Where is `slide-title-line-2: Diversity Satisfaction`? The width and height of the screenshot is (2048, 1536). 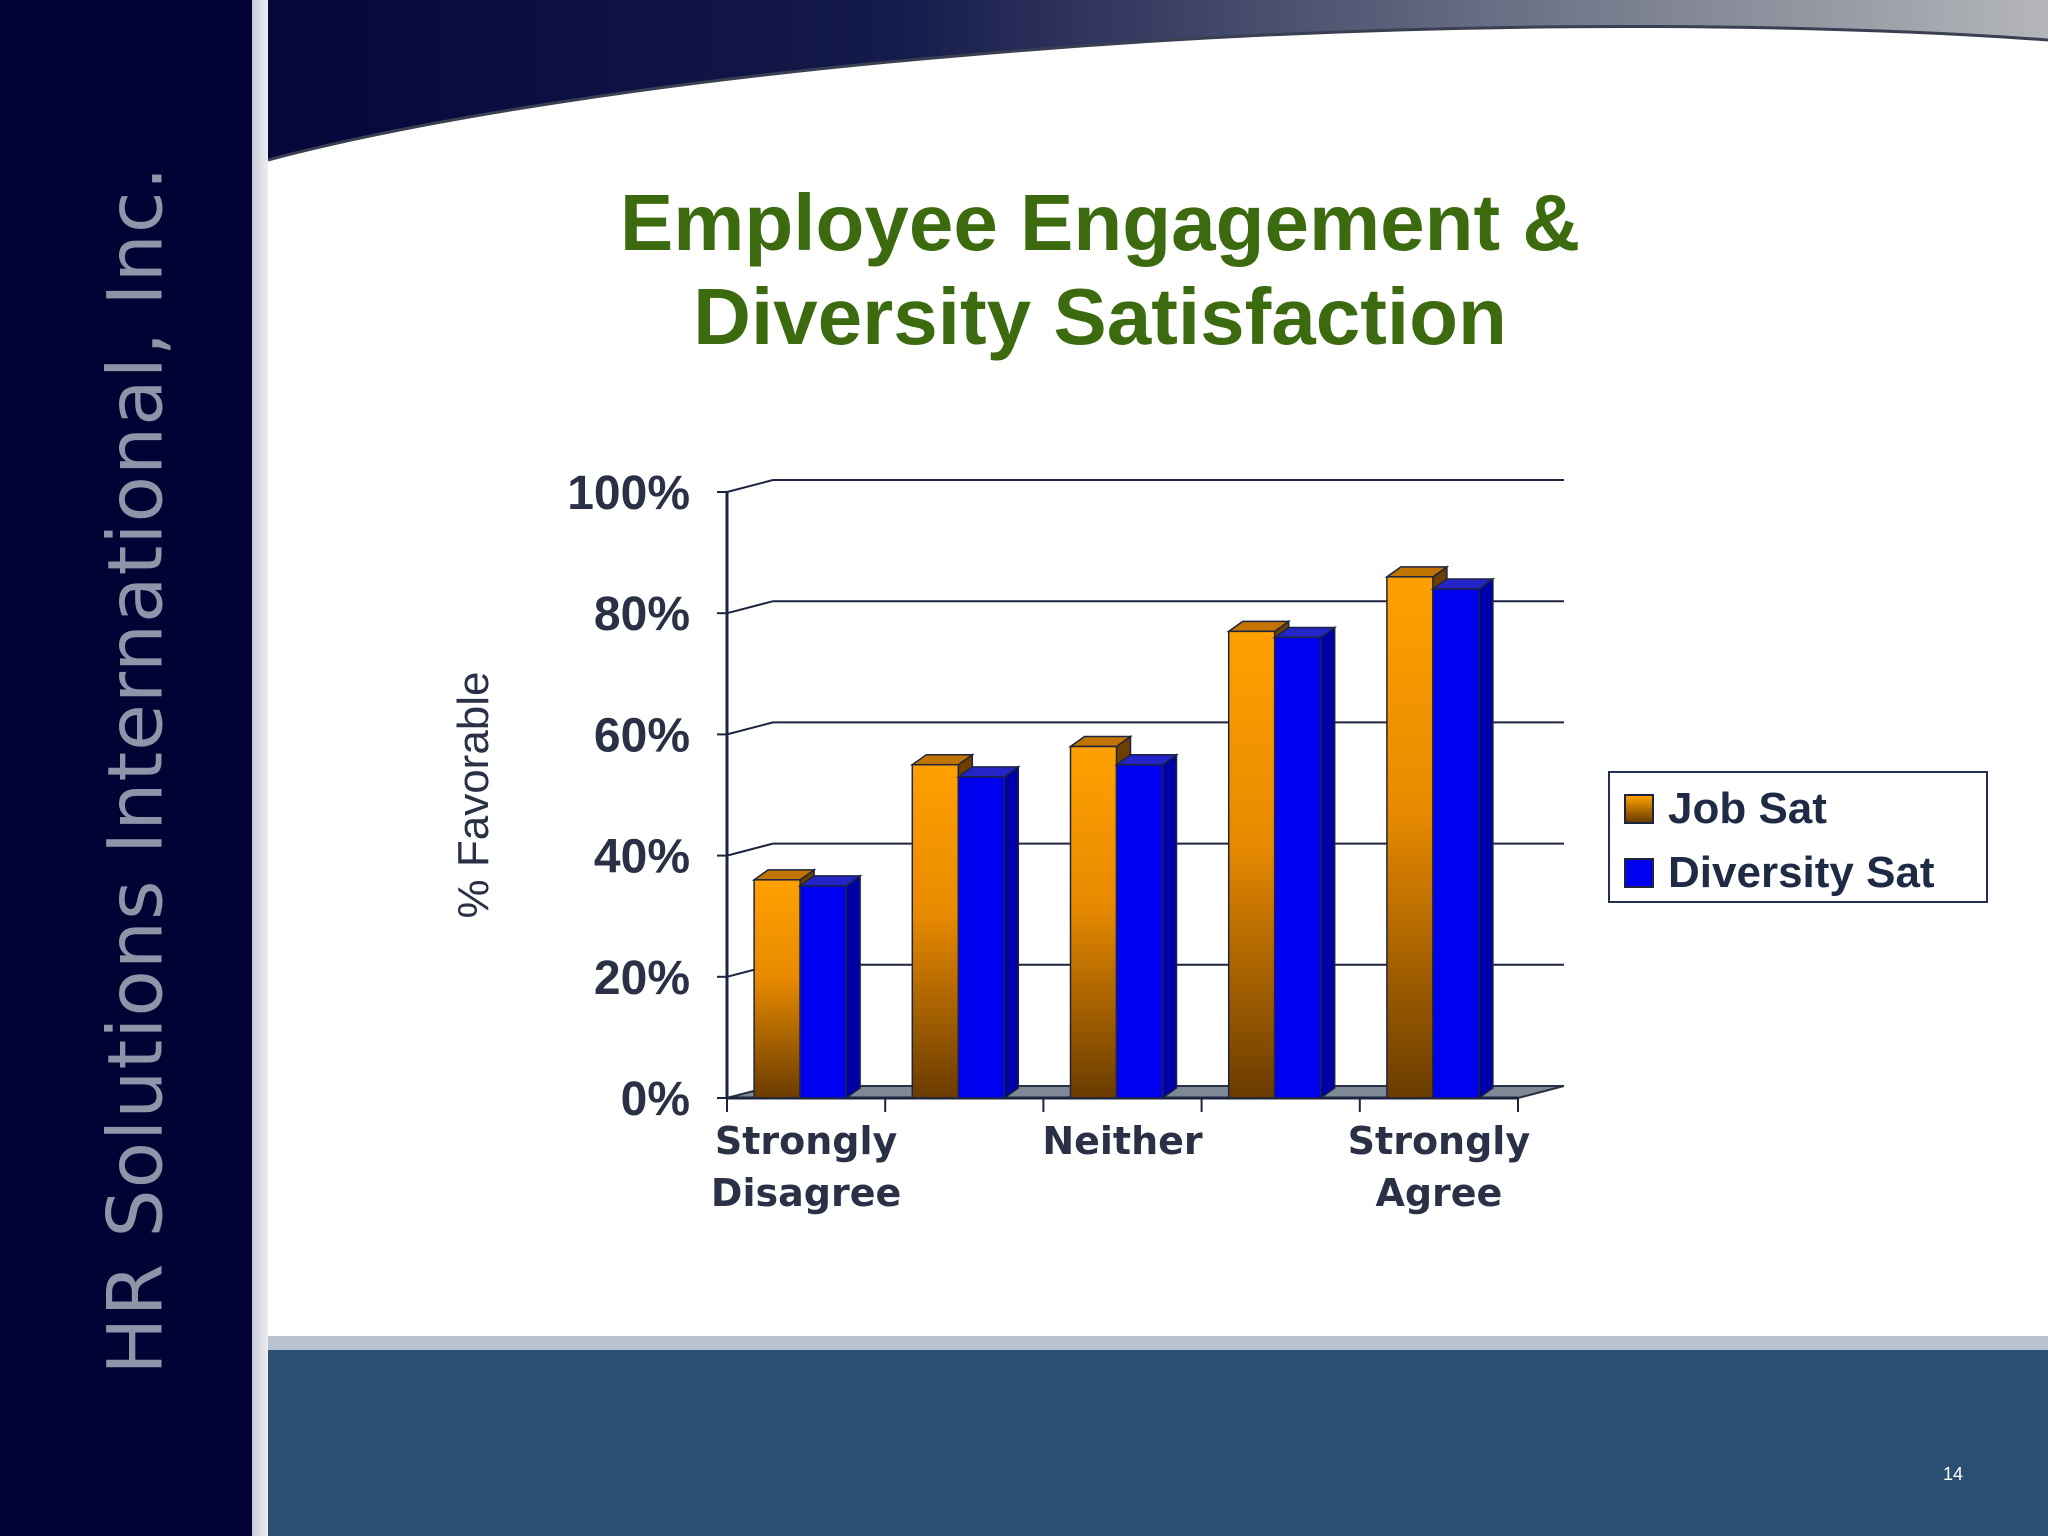 slide-title-line-2: Diversity Satisfaction is located at coordinates (1100, 316).